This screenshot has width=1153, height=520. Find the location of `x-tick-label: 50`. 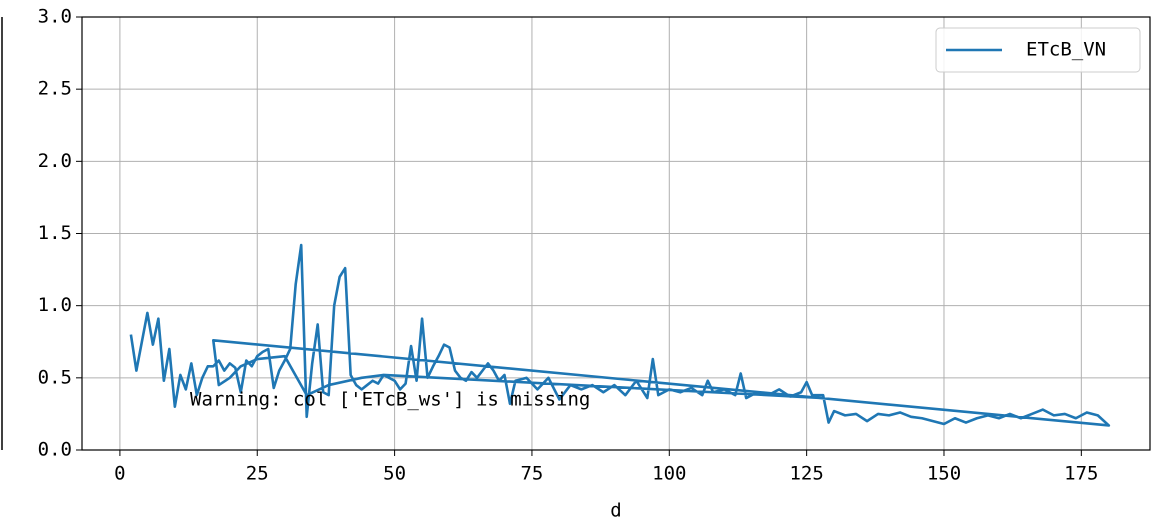

x-tick-label: 50 is located at coordinates (394, 474).